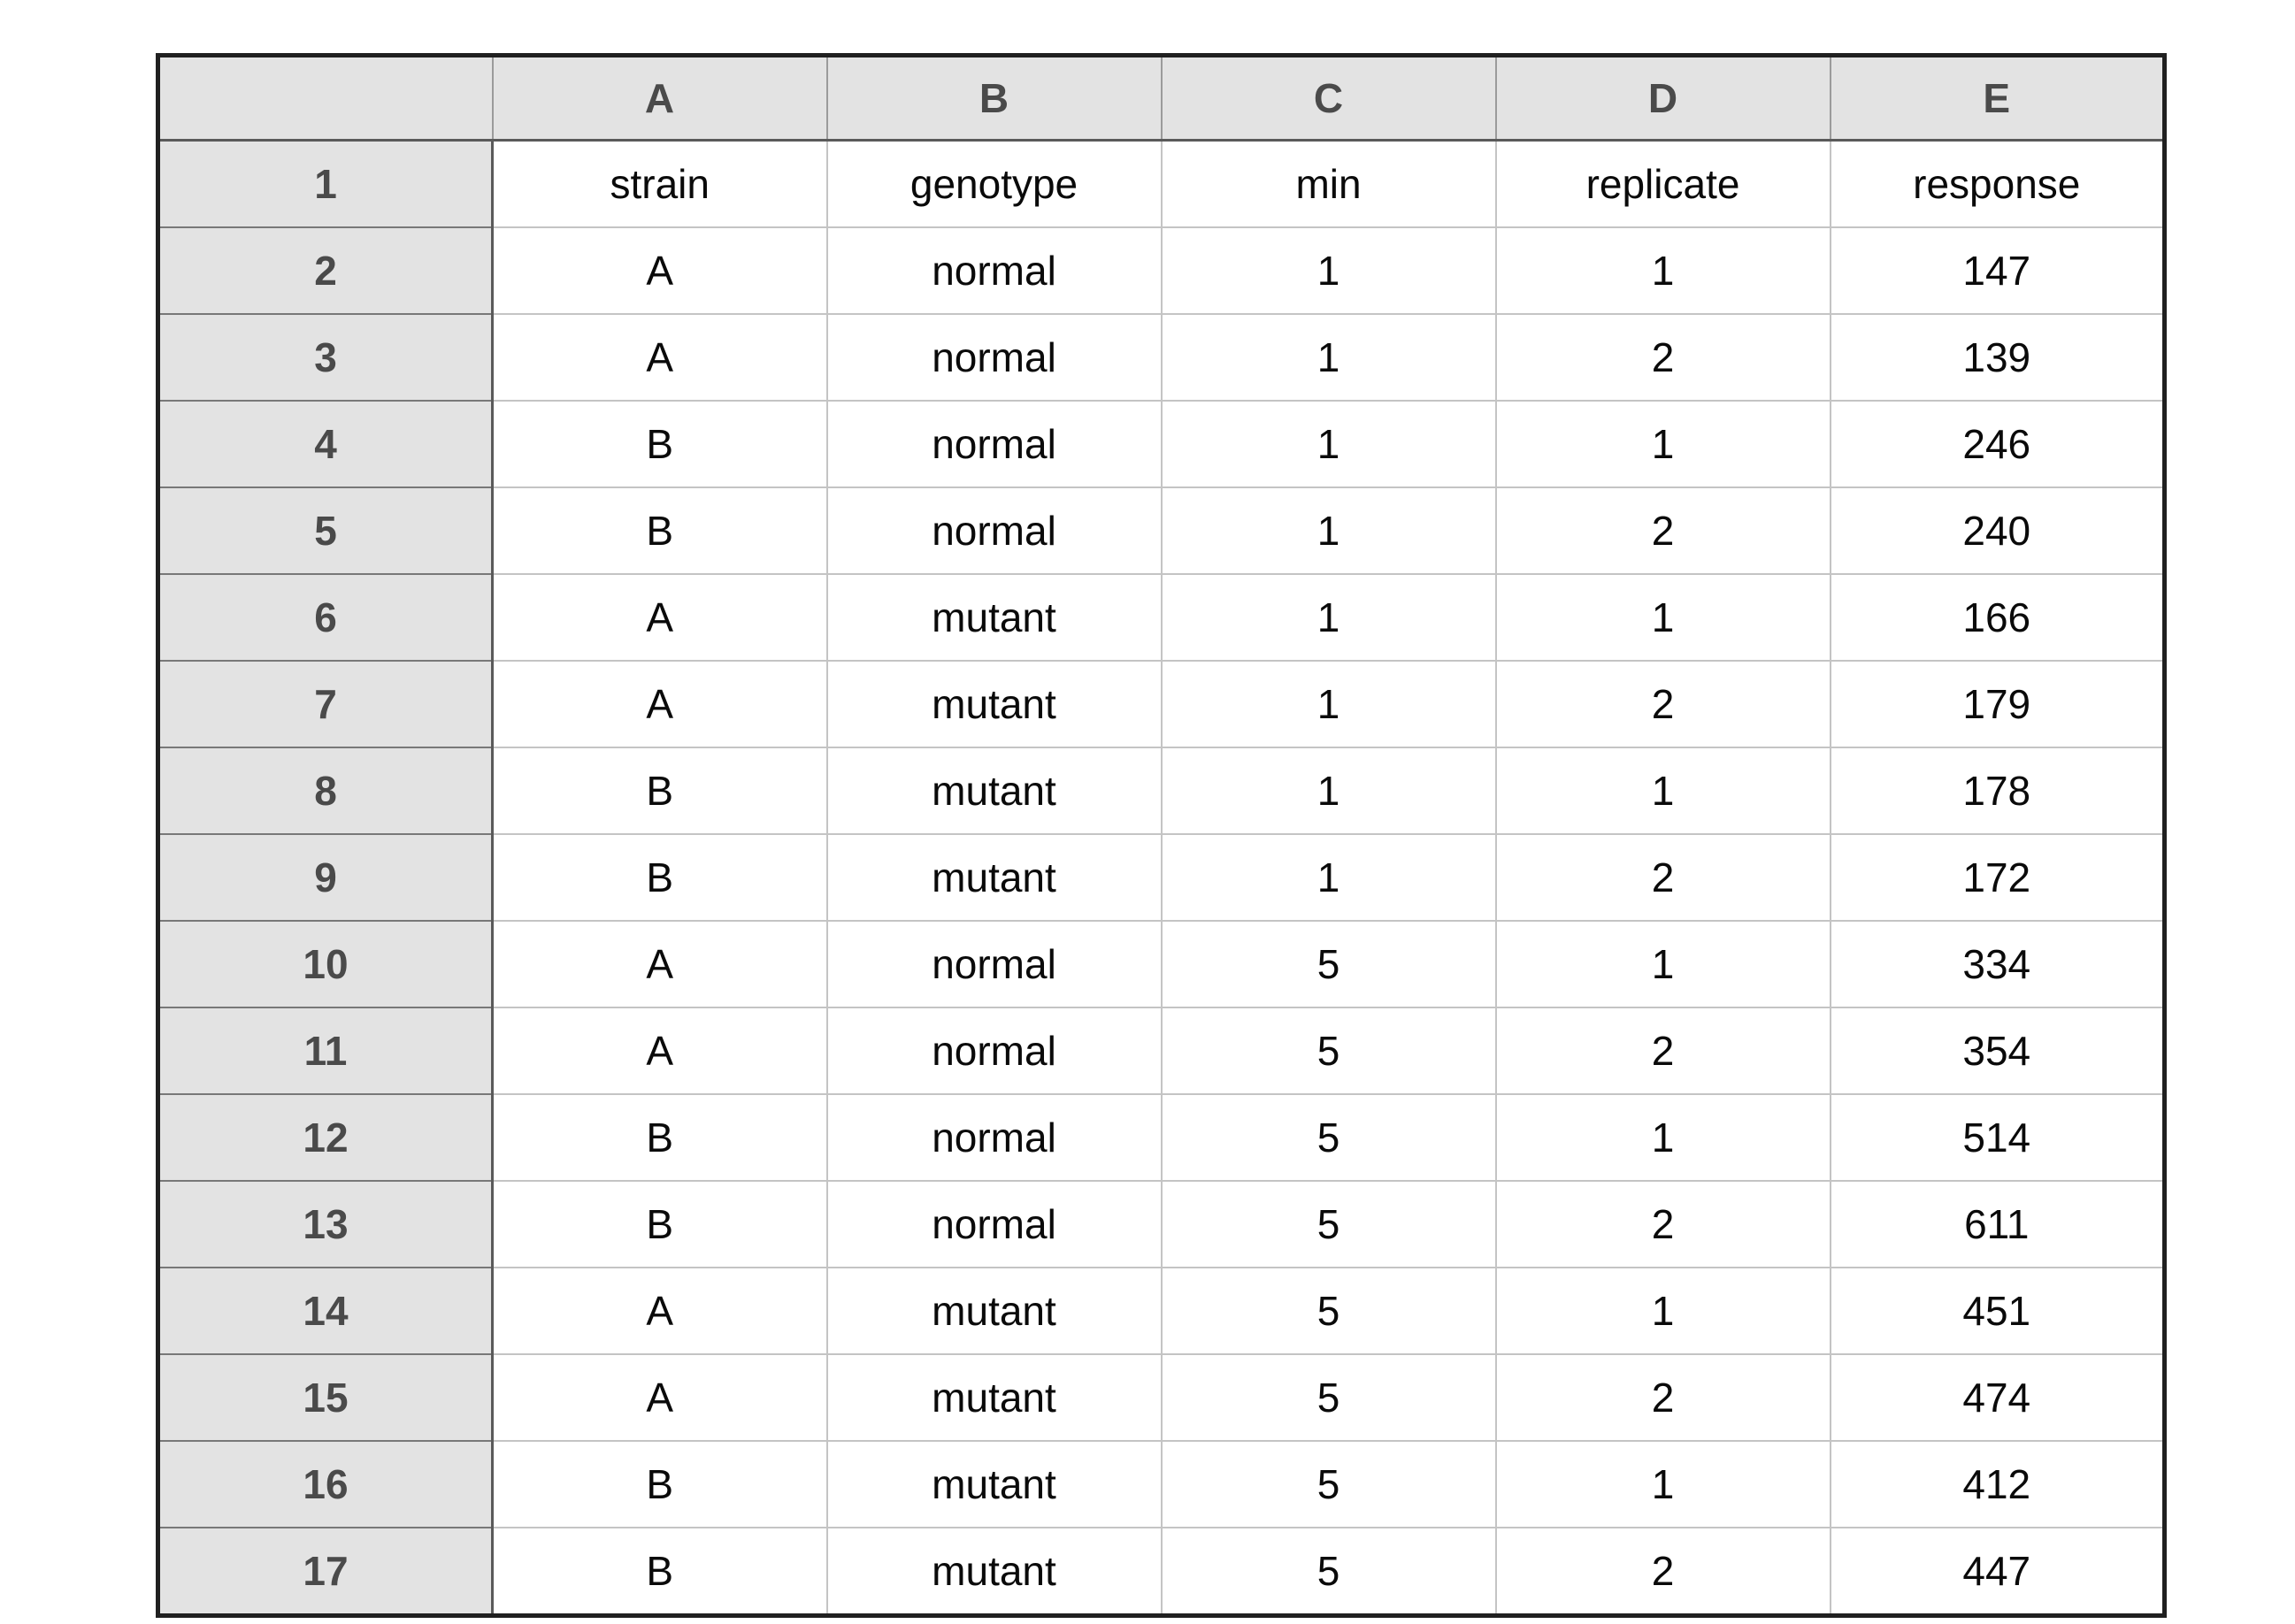 The width and height of the screenshot is (2295, 1624). Describe the element at coordinates (1662, 444) in the screenshot. I see `cell-D4: 1` at that location.